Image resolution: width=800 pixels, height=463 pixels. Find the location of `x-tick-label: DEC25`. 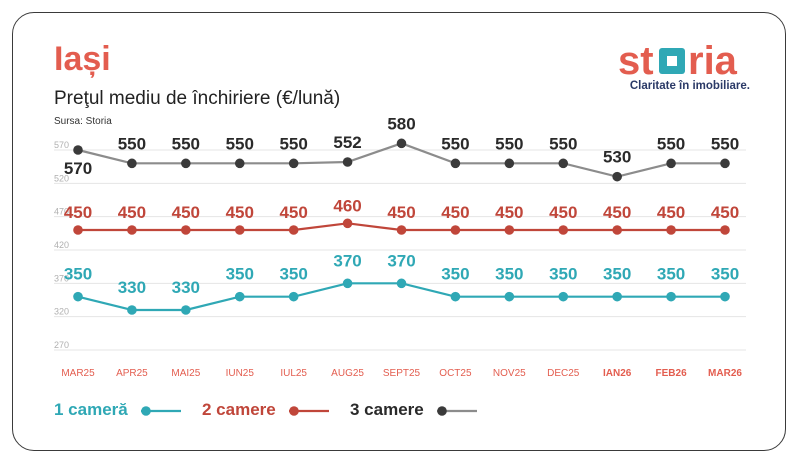

x-tick-label: DEC25 is located at coordinates (563, 373).